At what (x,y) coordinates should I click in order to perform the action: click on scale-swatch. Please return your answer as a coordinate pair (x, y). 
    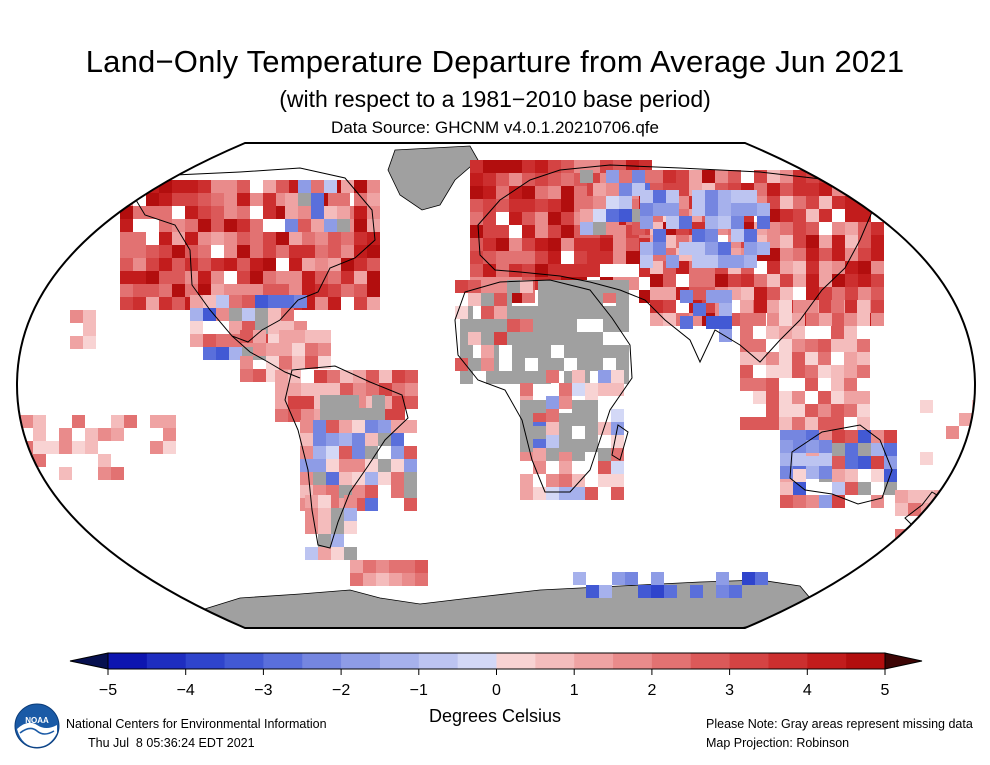
    Looking at the image, I should click on (399, 661).